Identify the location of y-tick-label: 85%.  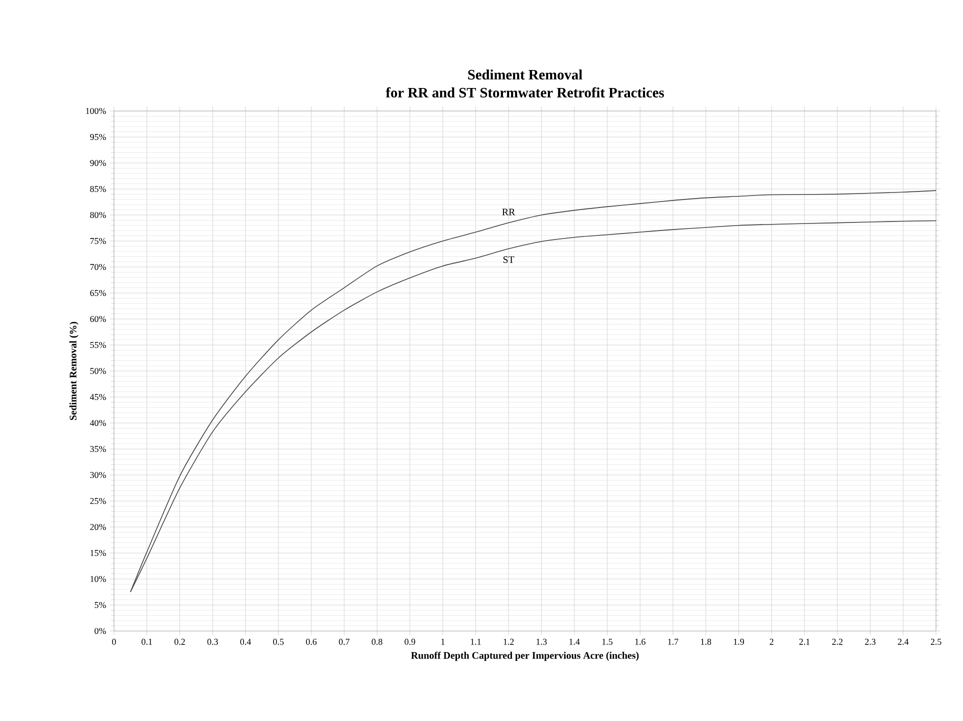
(98, 189).